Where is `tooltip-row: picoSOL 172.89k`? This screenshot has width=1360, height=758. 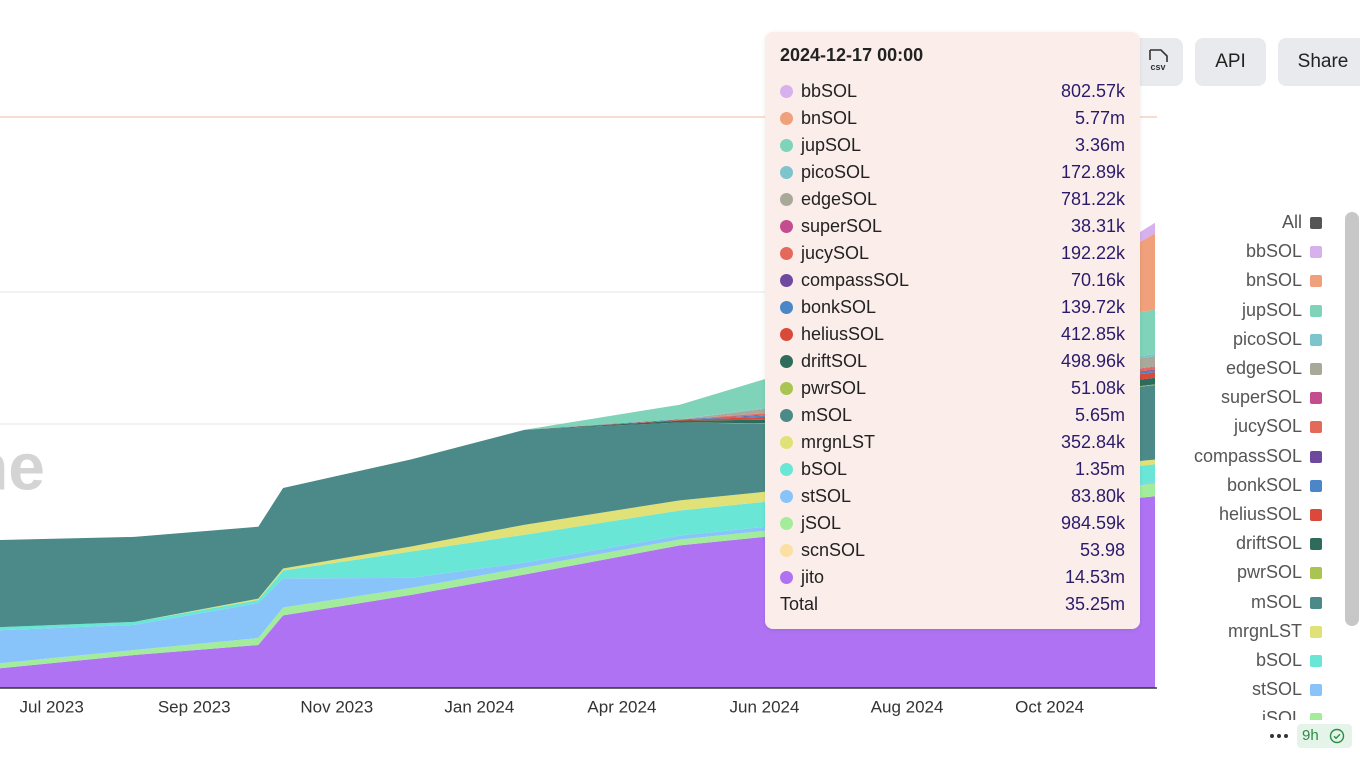 tooltip-row: picoSOL 172.89k is located at coordinates (952, 172).